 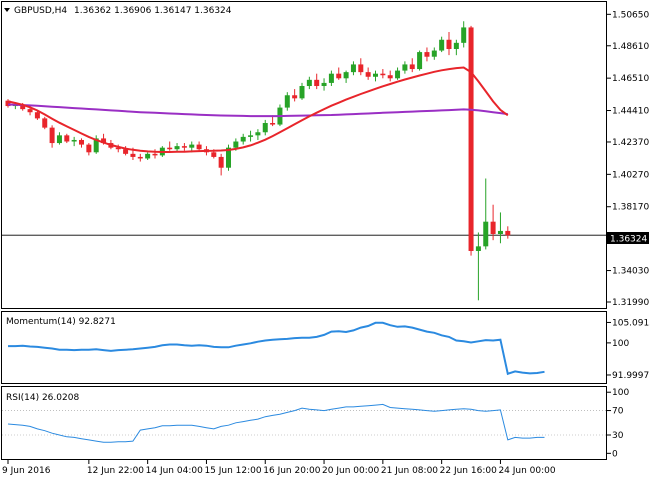 What do you see at coordinates (630, 208) in the screenshot?
I see `price-tick-label: 1.38170` at bounding box center [630, 208].